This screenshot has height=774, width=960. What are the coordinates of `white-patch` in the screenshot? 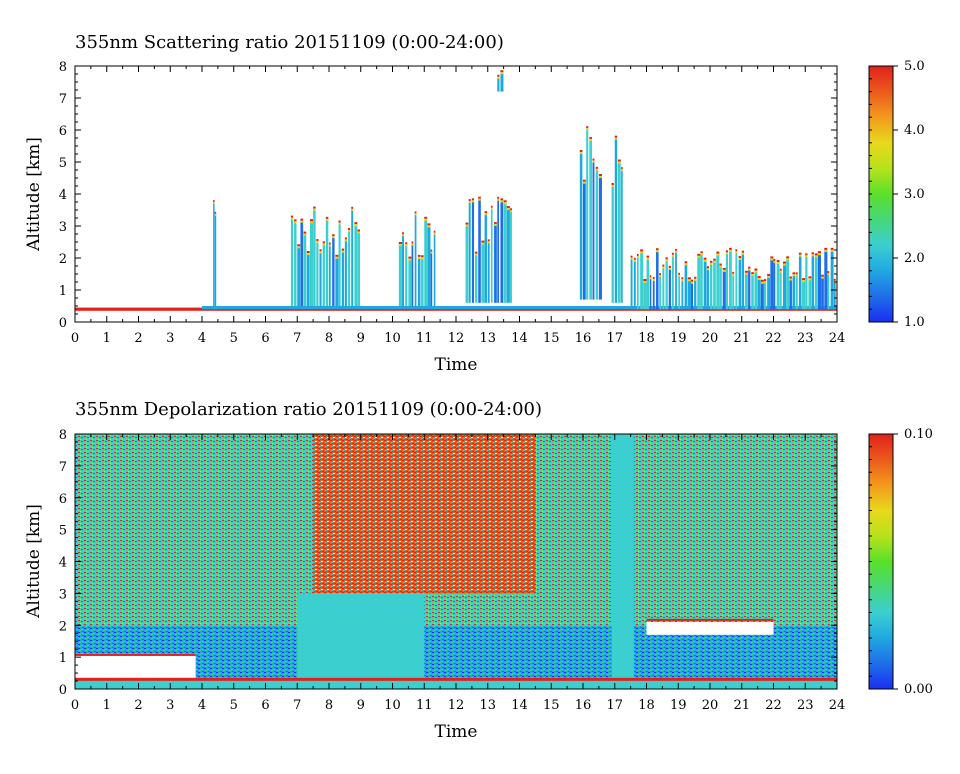 It's located at (710, 628).